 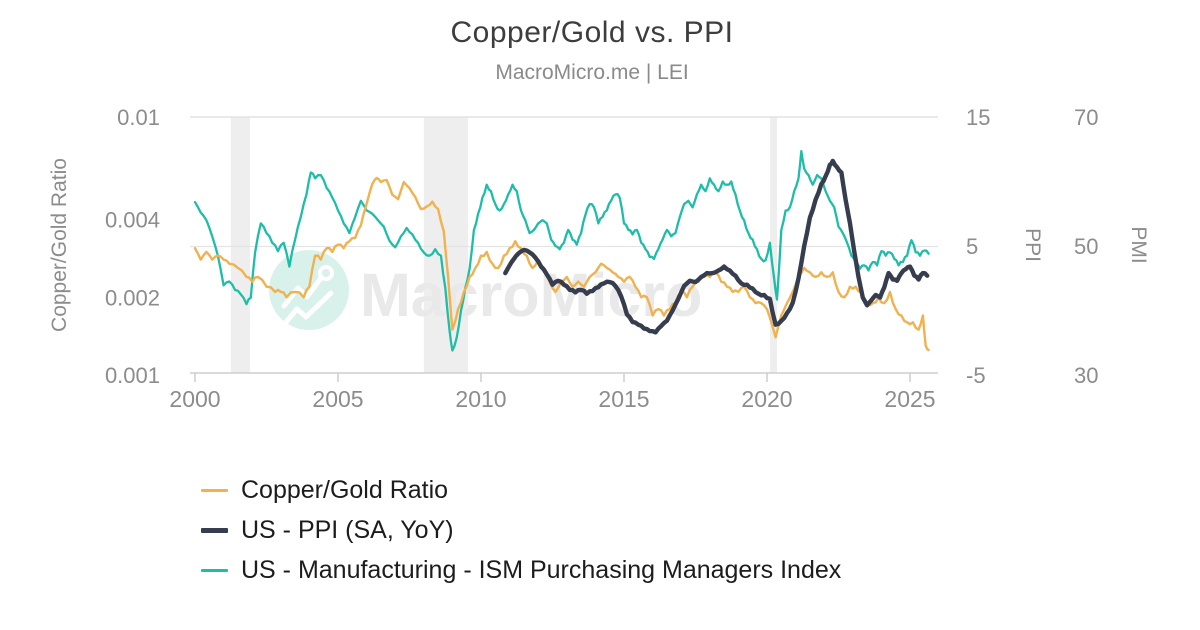 I want to click on x-axis-tick-label: 2020, so click(x=766, y=399).